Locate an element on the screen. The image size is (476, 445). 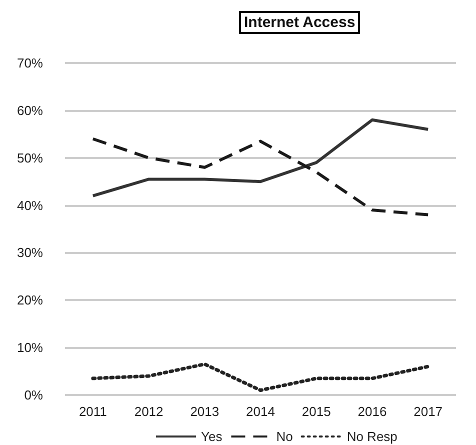
y-tick-label: 30% is located at coordinates (30, 252).